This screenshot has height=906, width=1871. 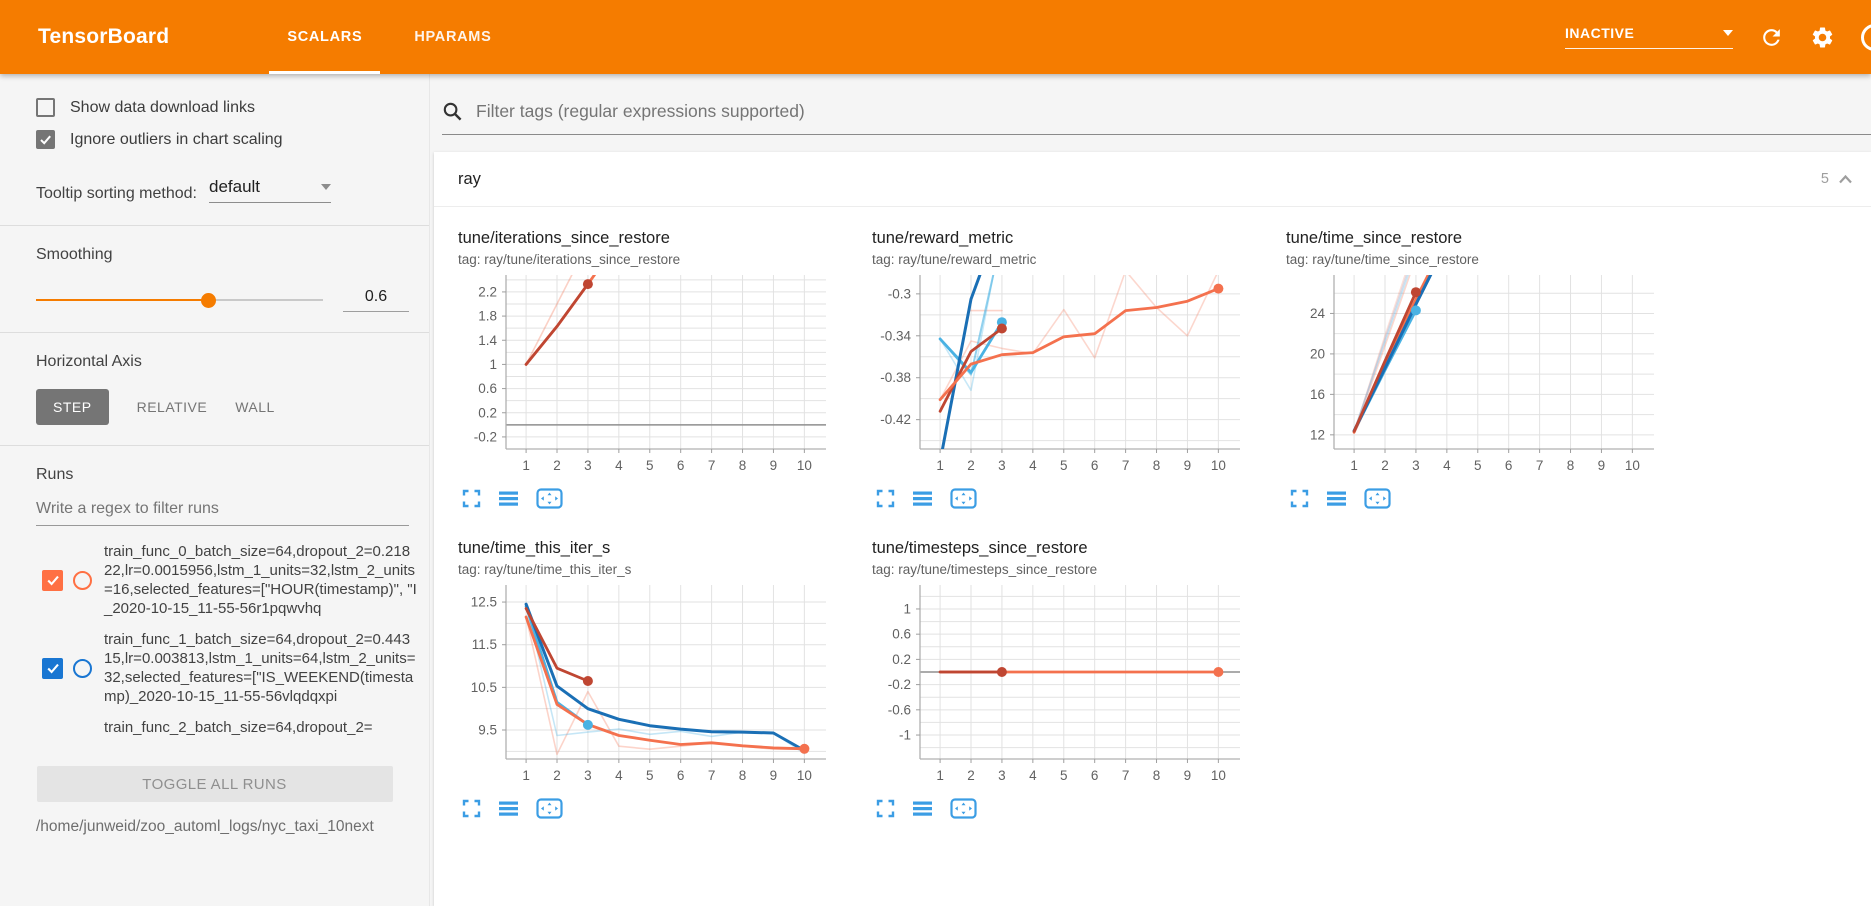 What do you see at coordinates (72, 407) in the screenshot?
I see `axis-step-button: STEP` at bounding box center [72, 407].